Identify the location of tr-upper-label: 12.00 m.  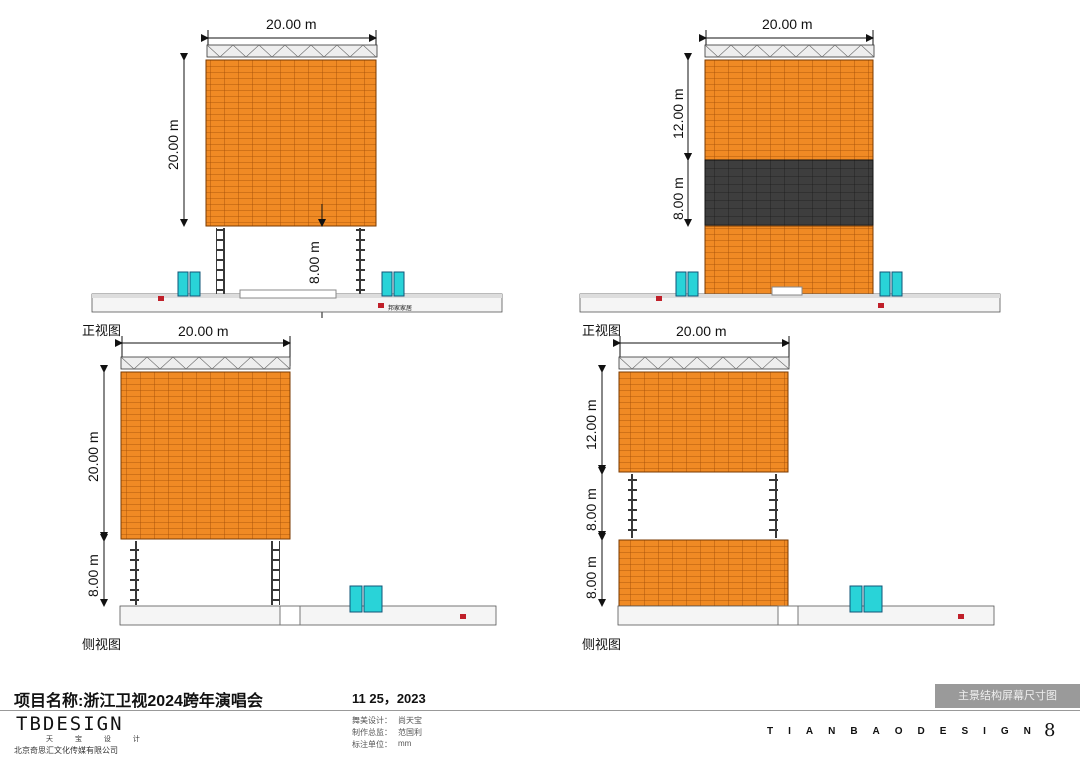
(678, 113).